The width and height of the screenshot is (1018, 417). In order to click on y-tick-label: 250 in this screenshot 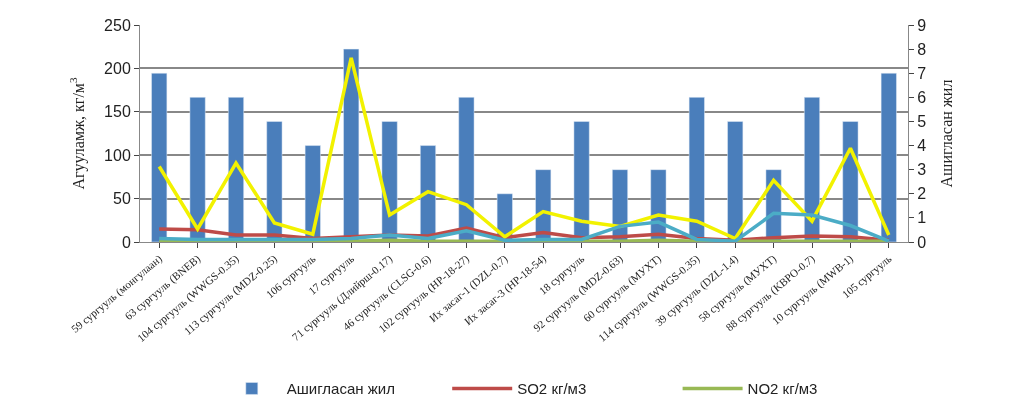, I will do `click(117, 25)`.